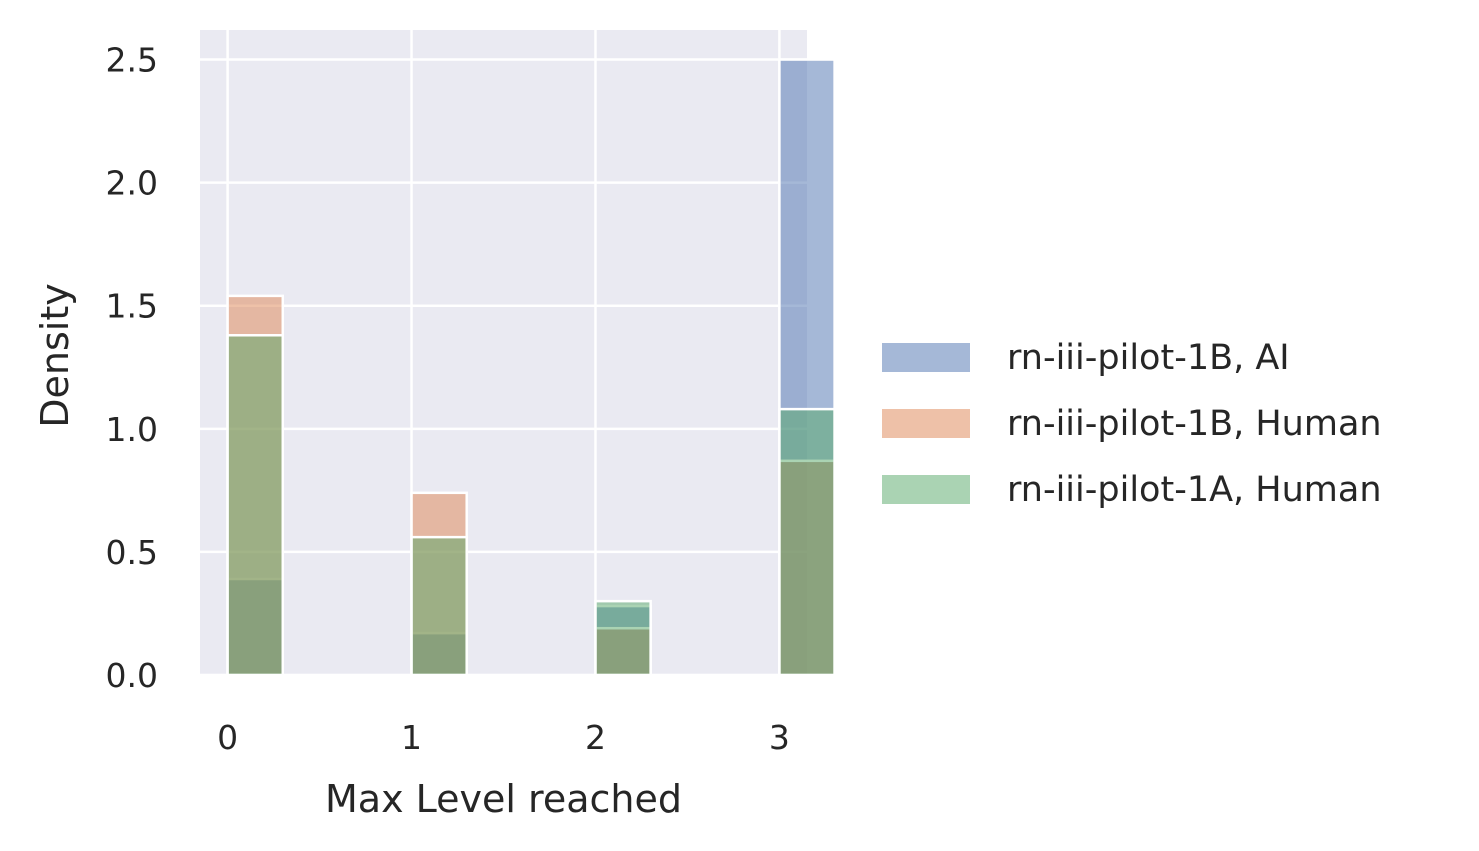  I want to click on x-tick-label: 2, so click(595, 737).